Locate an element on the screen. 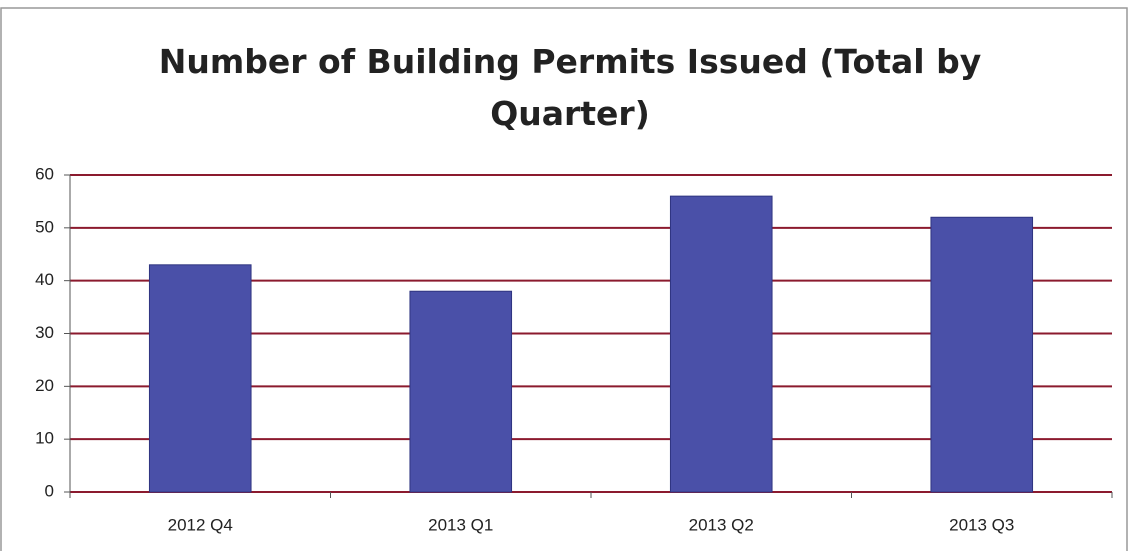  y-tick-label: 60 is located at coordinates (44, 173).